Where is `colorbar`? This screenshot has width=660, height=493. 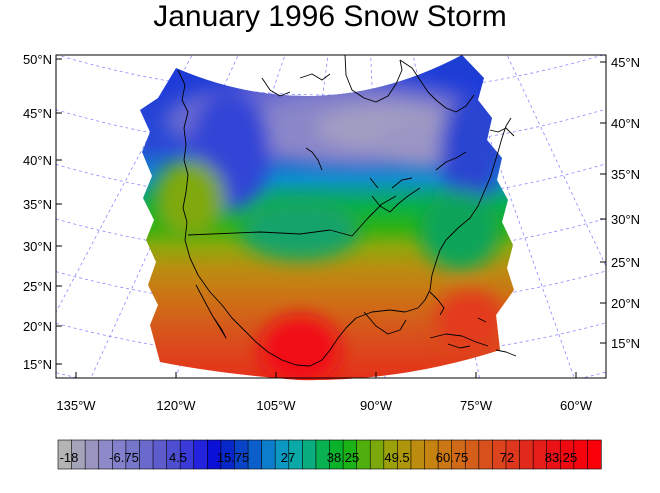 colorbar is located at coordinates (329, 454).